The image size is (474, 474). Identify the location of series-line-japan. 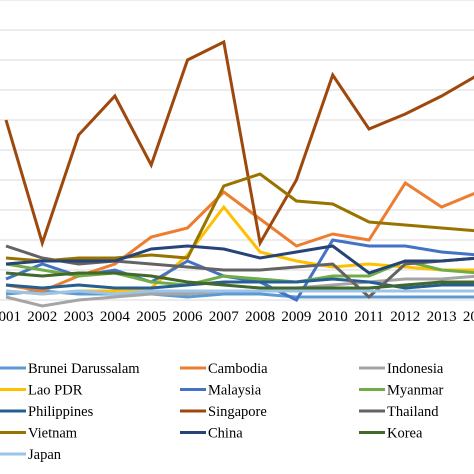
(239, 292).